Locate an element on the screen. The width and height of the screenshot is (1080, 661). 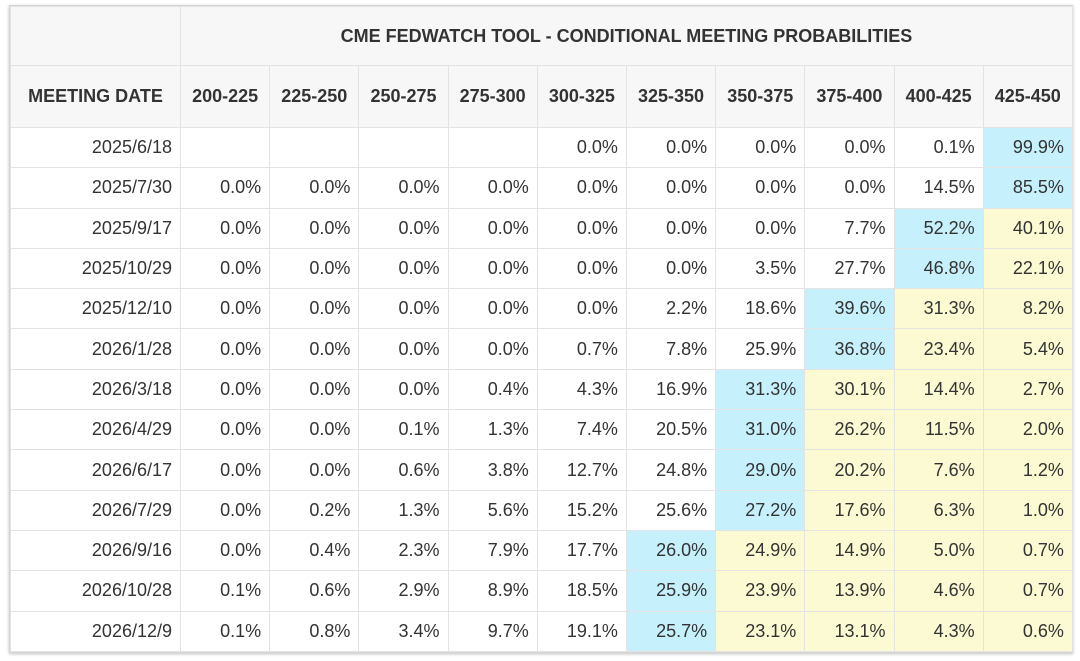
probability-cell: 3.5% is located at coordinates (760, 268).